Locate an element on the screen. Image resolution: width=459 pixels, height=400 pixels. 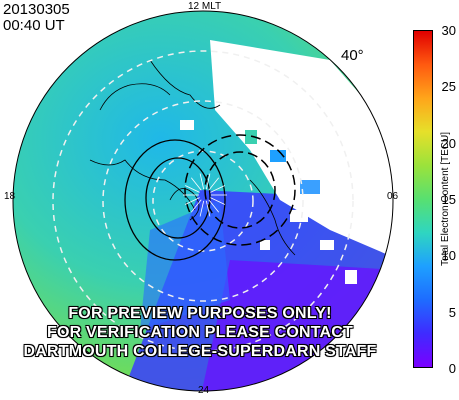
colorbar-title: Total Electron Content [TECU] is located at coordinates (445, 199).